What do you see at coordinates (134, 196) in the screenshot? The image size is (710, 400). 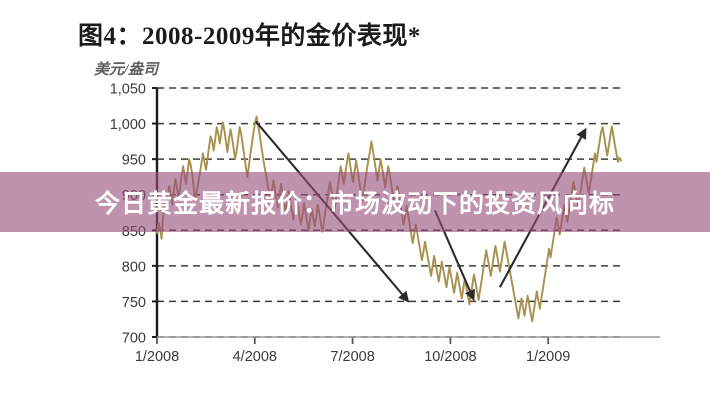 I see `y-tick-label: 900` at bounding box center [134, 196].